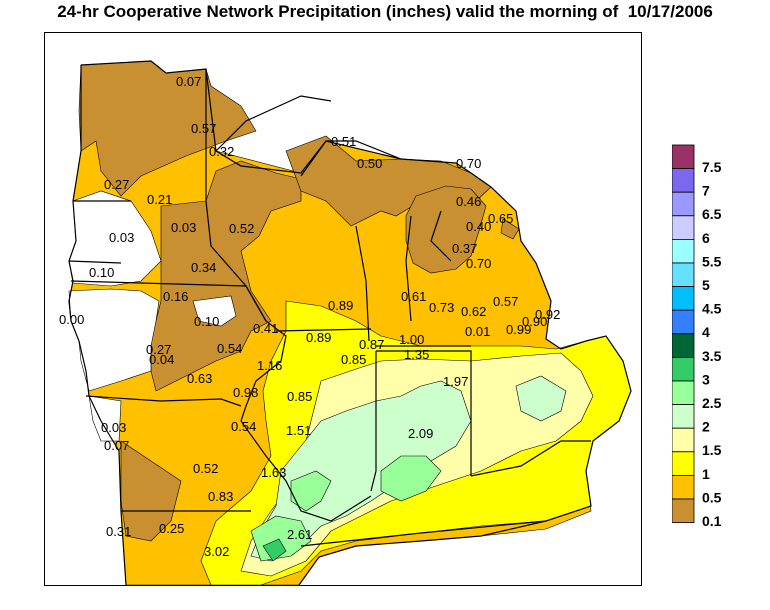 This screenshot has width=770, height=610. Describe the element at coordinates (712, 450) in the screenshot. I see `legend-label: 1.5` at that location.